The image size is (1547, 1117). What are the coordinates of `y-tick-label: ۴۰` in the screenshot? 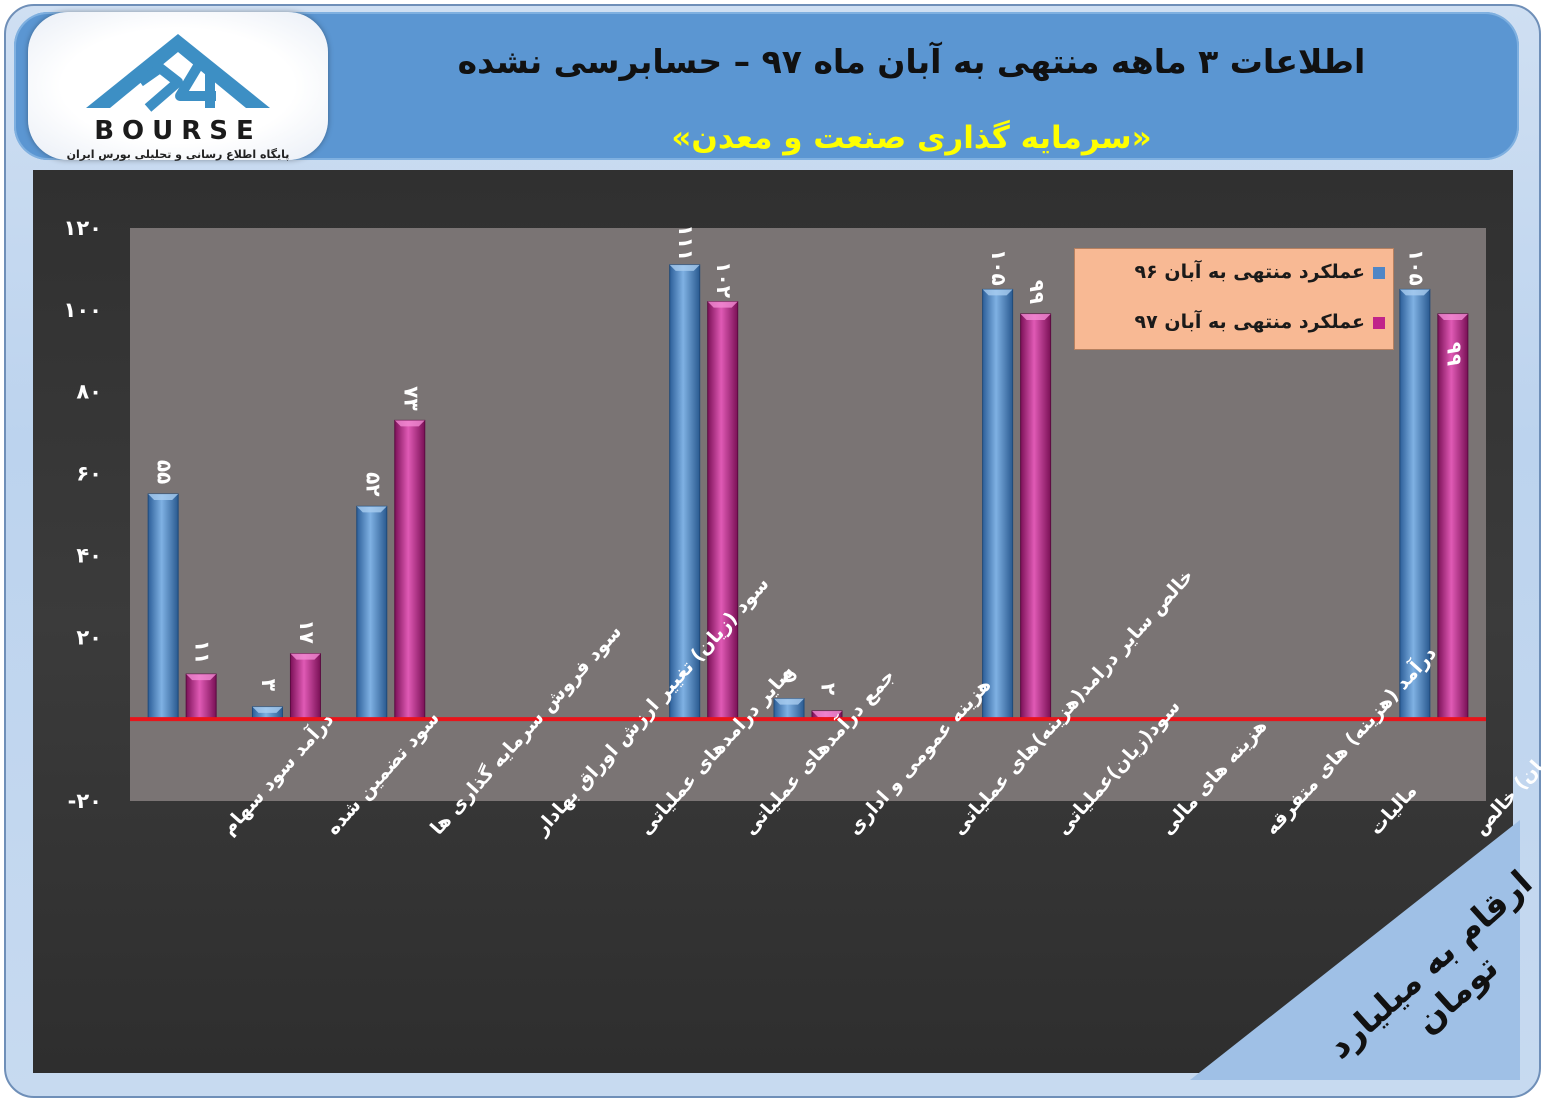 It's located at (89, 555).